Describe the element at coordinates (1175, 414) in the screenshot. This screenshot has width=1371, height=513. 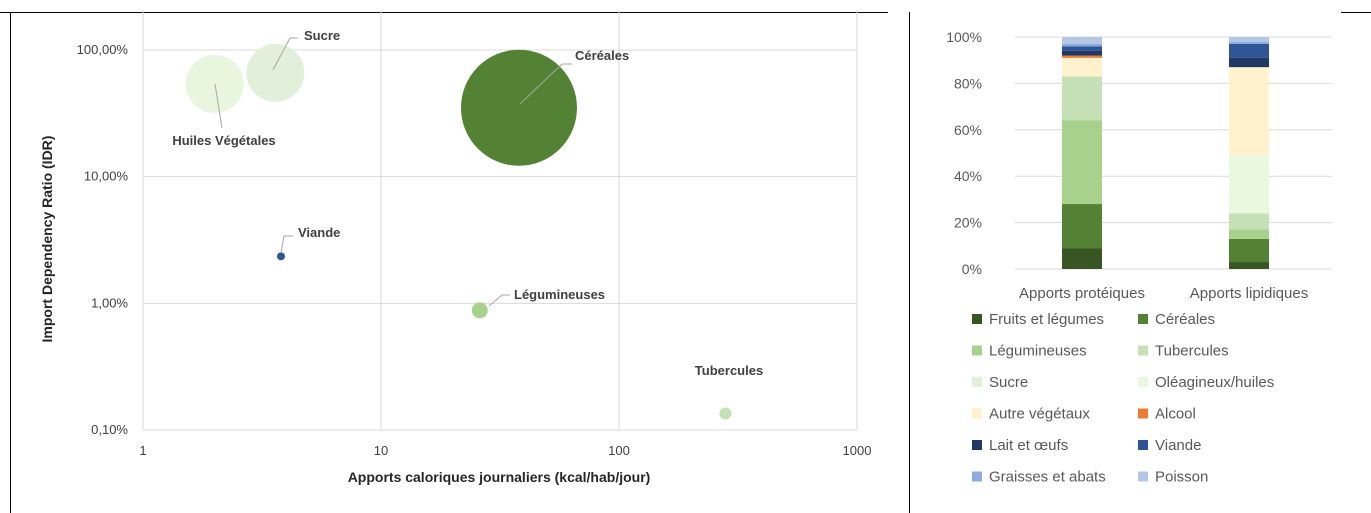
I see `legend-label-alcool: Alcool` at that location.